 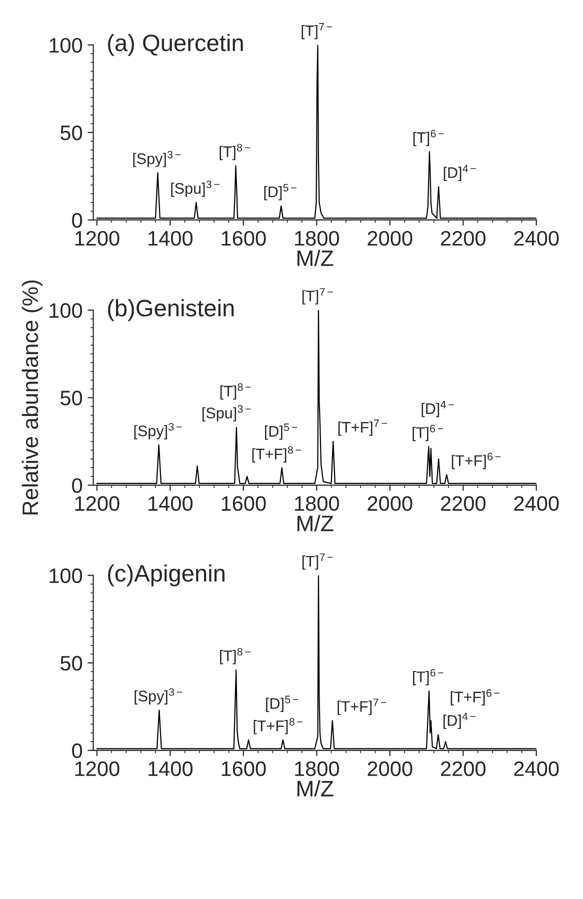 What do you see at coordinates (32, 397) in the screenshot?
I see `y-axis-title: Relative abundance (%)` at bounding box center [32, 397].